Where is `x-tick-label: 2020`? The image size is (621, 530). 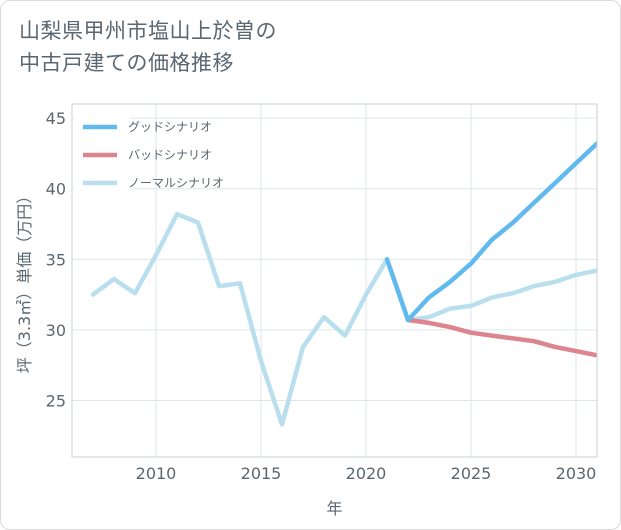
x-tick-label: 2020 is located at coordinates (366, 473).